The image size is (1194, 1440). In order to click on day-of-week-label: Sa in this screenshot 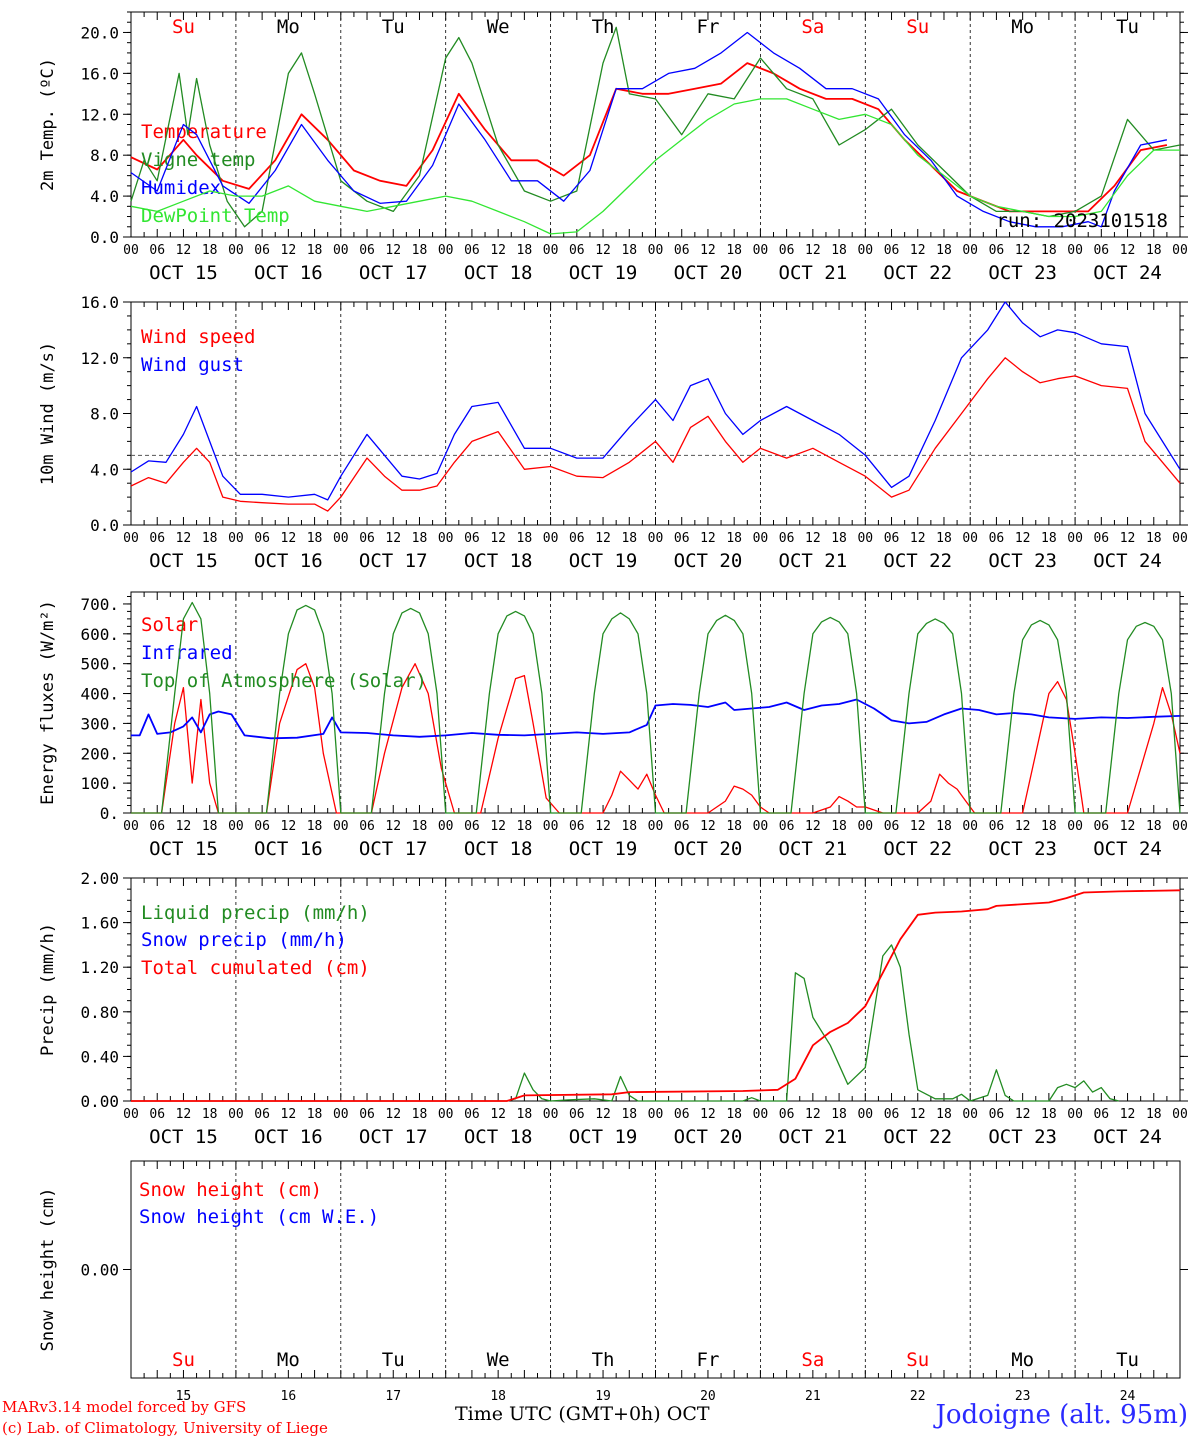, I will do `click(812, 1360)`.